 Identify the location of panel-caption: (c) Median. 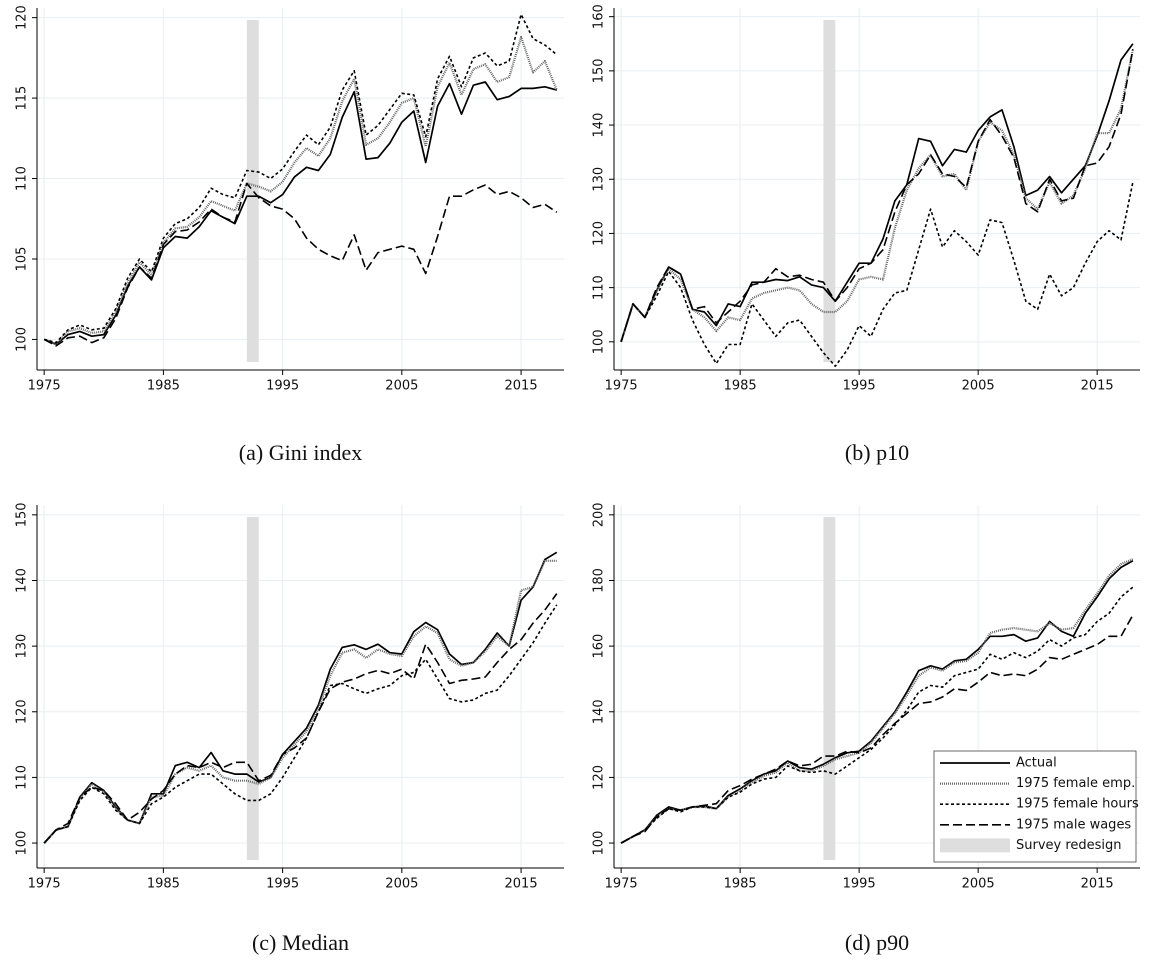
(300, 942).